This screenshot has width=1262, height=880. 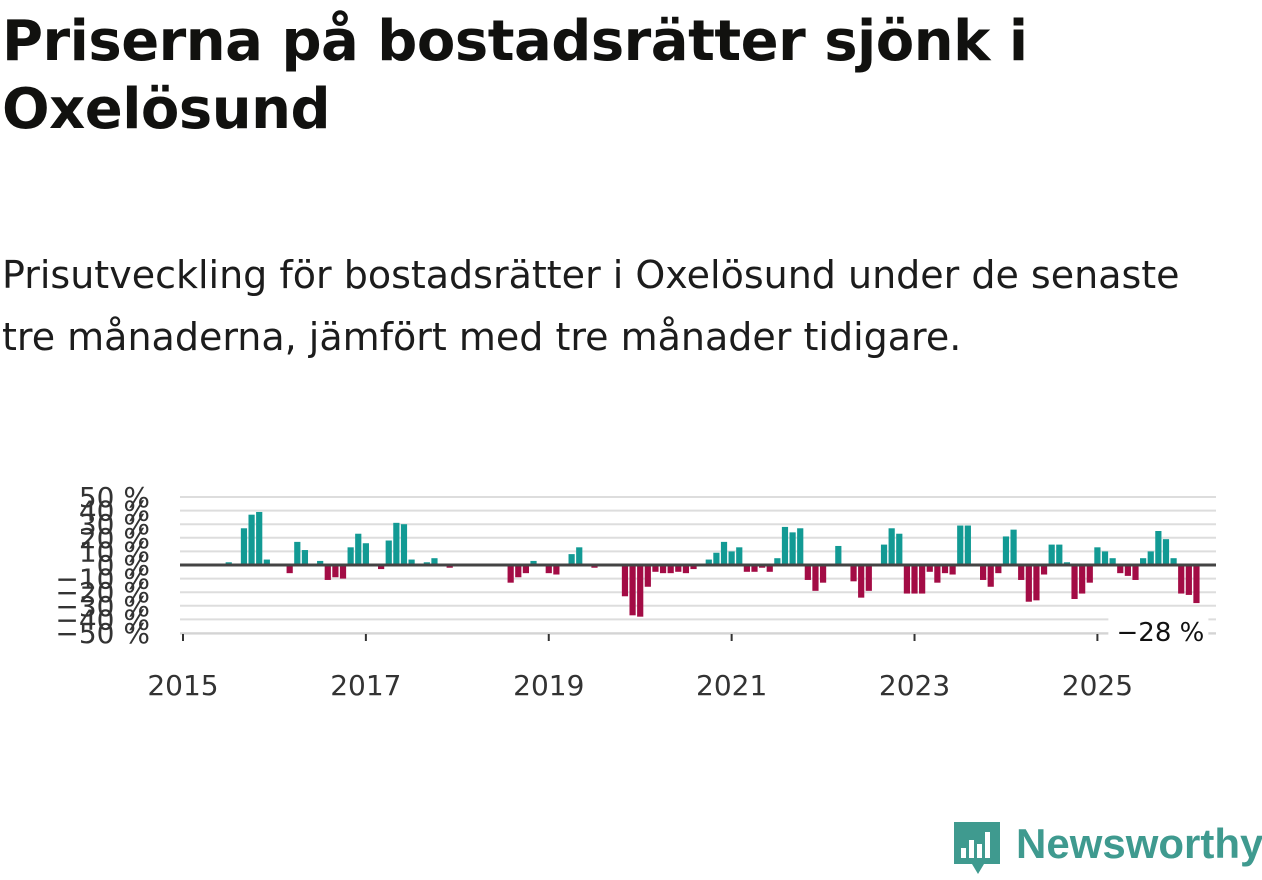 I want to click on y-tick-label: −40 %, so click(x=102, y=619).